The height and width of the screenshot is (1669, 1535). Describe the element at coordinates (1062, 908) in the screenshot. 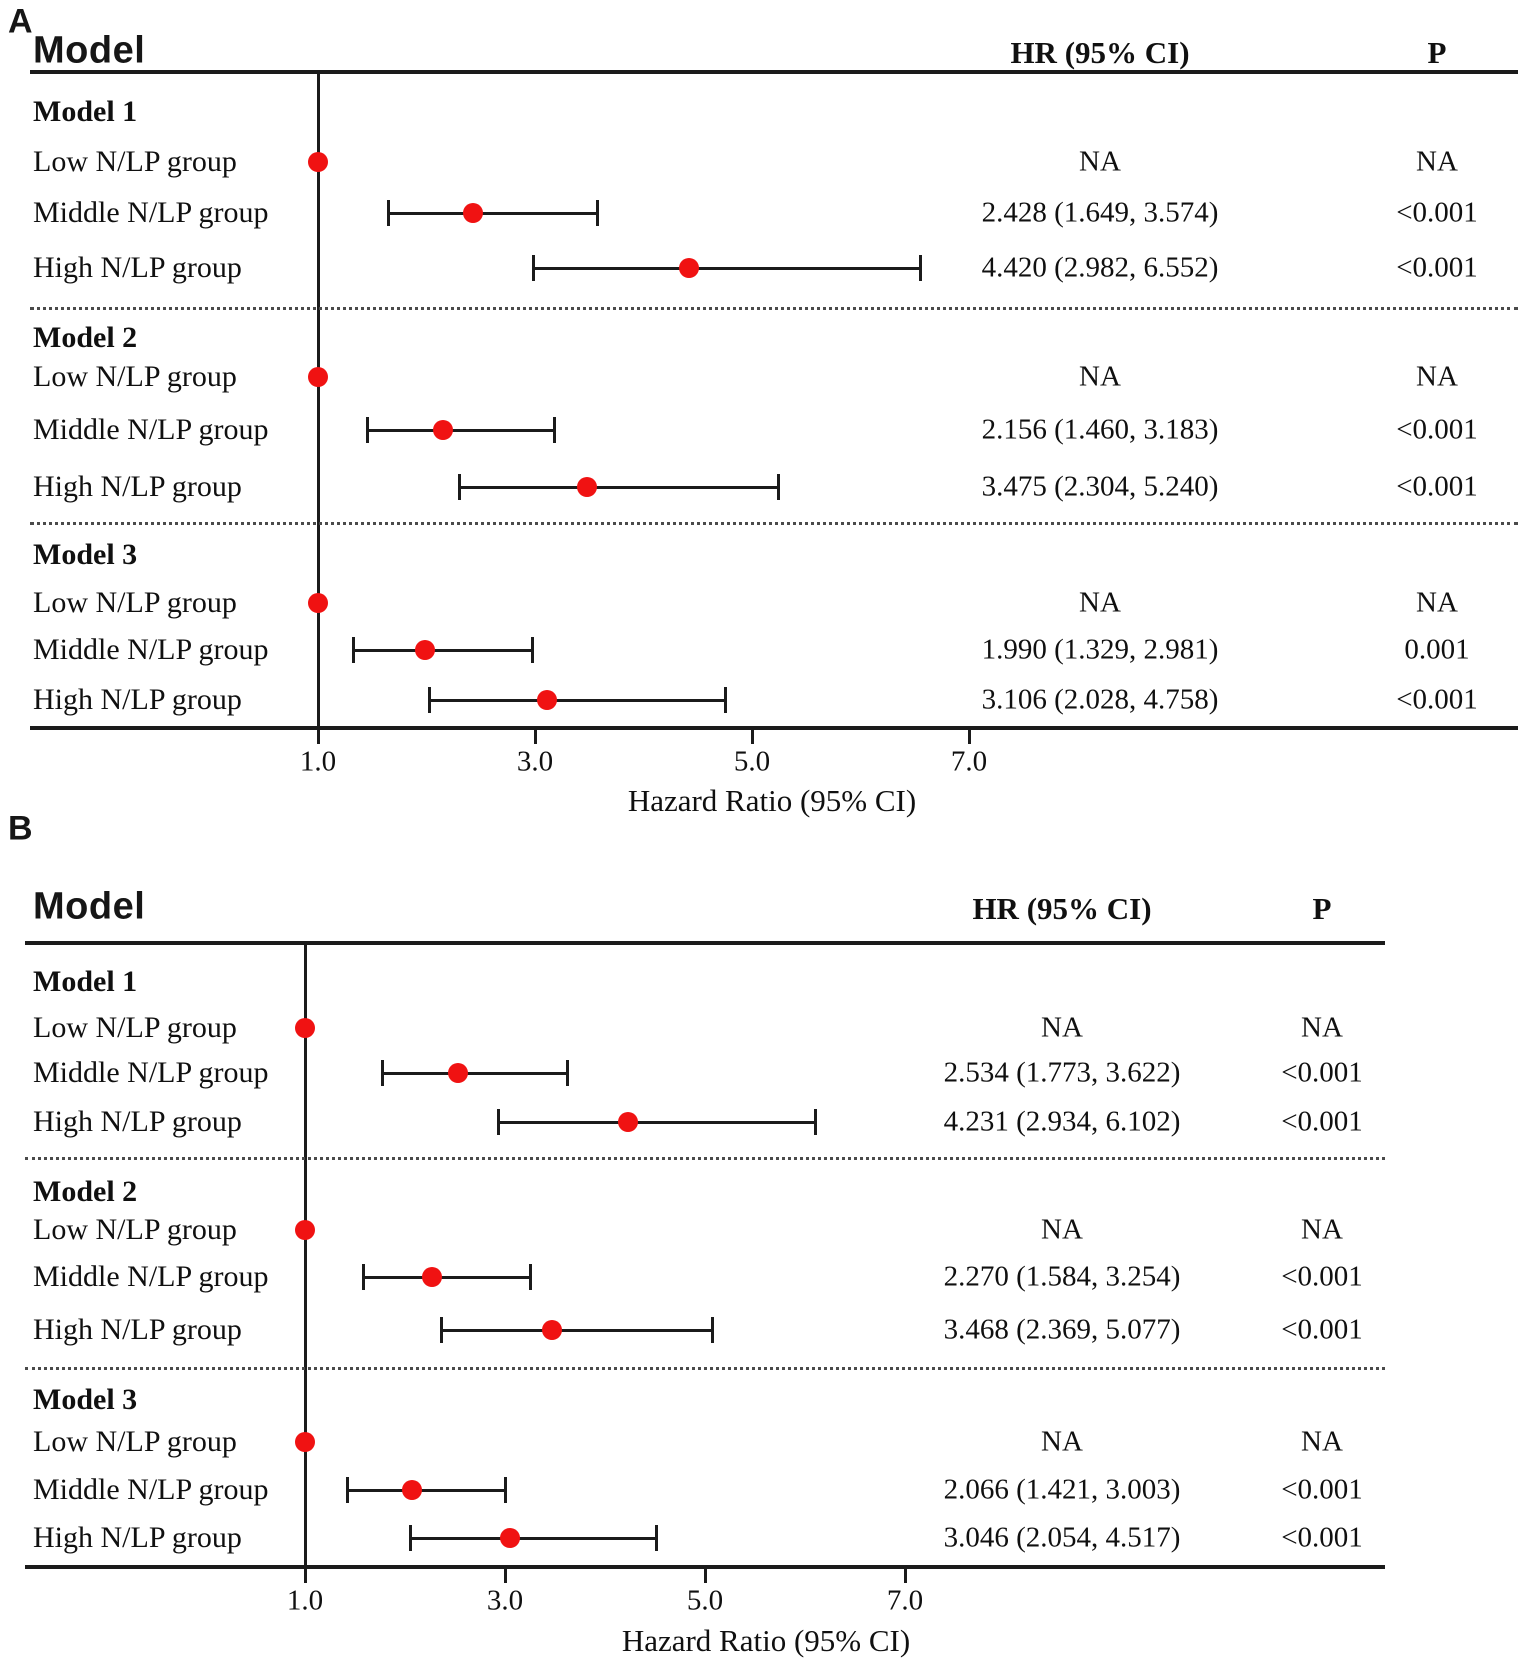

I see `hr-column-header: HR (95% CI)` at that location.